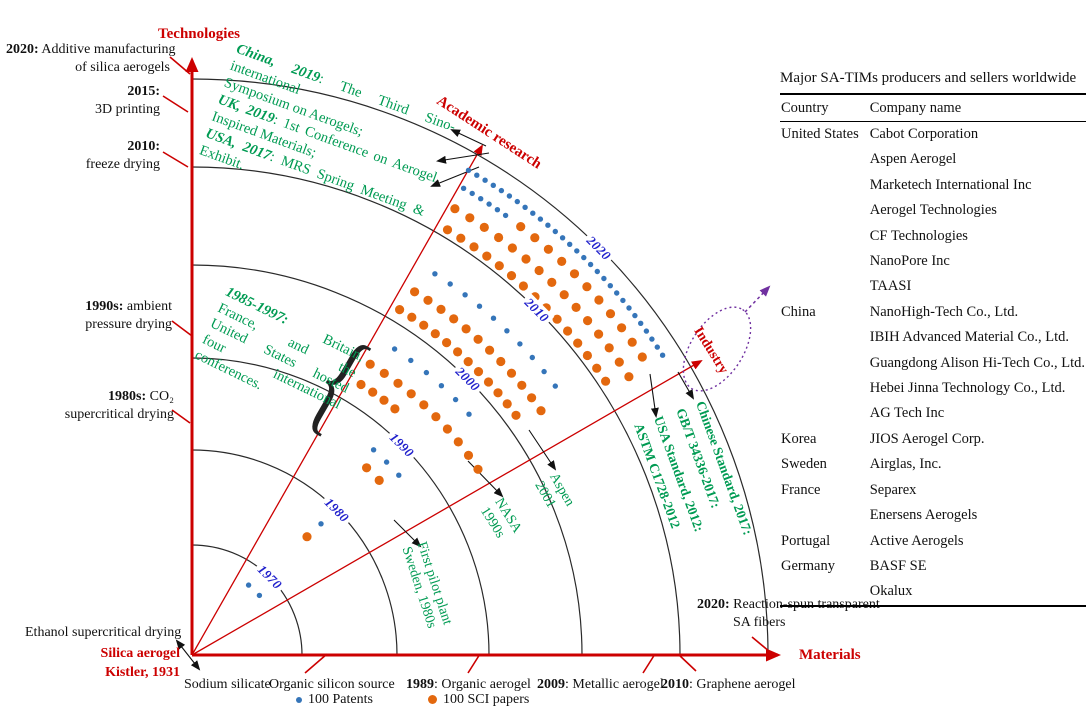 Image resolution: width=1092 pixels, height=720 pixels. Describe the element at coordinates (977, 108) in the screenshot. I see `column-header-company: Company name` at that location.